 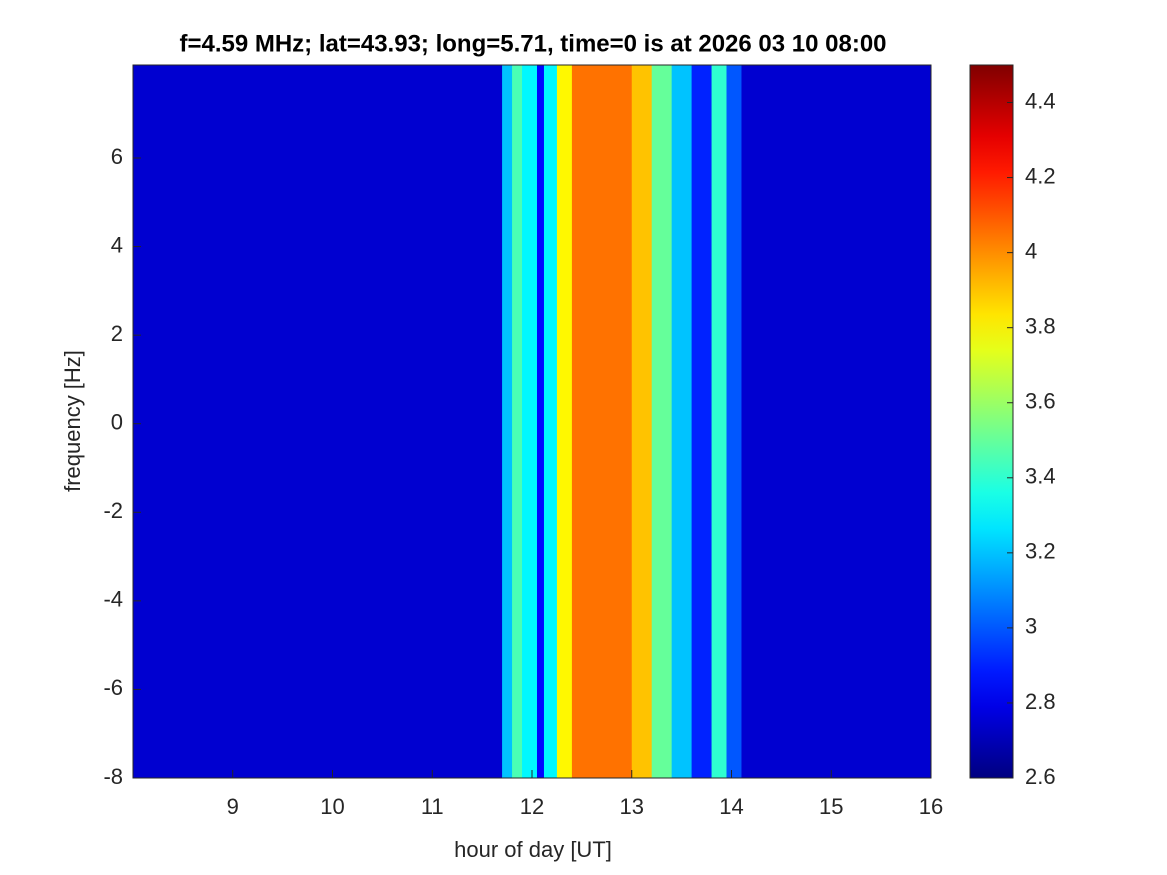 I want to click on colorbar, so click(x=991, y=421).